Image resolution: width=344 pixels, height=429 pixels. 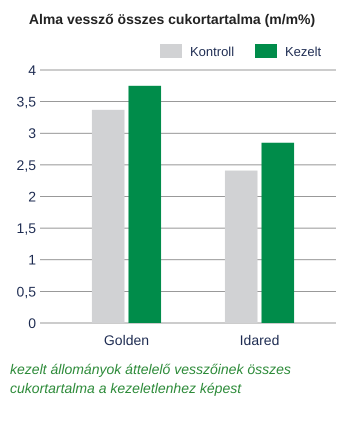 I want to click on chart-title: Alma vessző összes cukortartalma (m/m%), so click(x=172, y=19).